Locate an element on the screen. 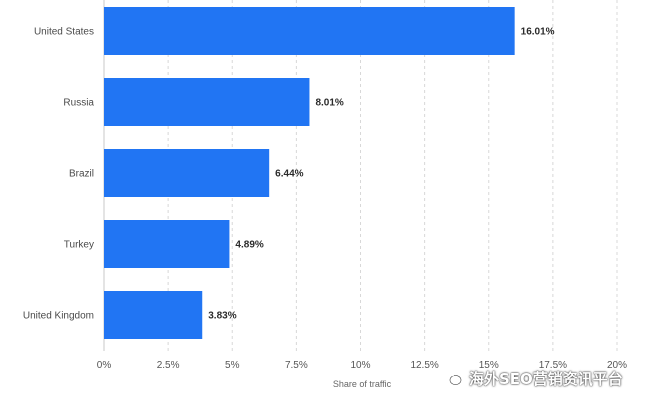 Image resolution: width=650 pixels, height=406 pixels. x-tick-label: 12.5% is located at coordinates (424, 365).